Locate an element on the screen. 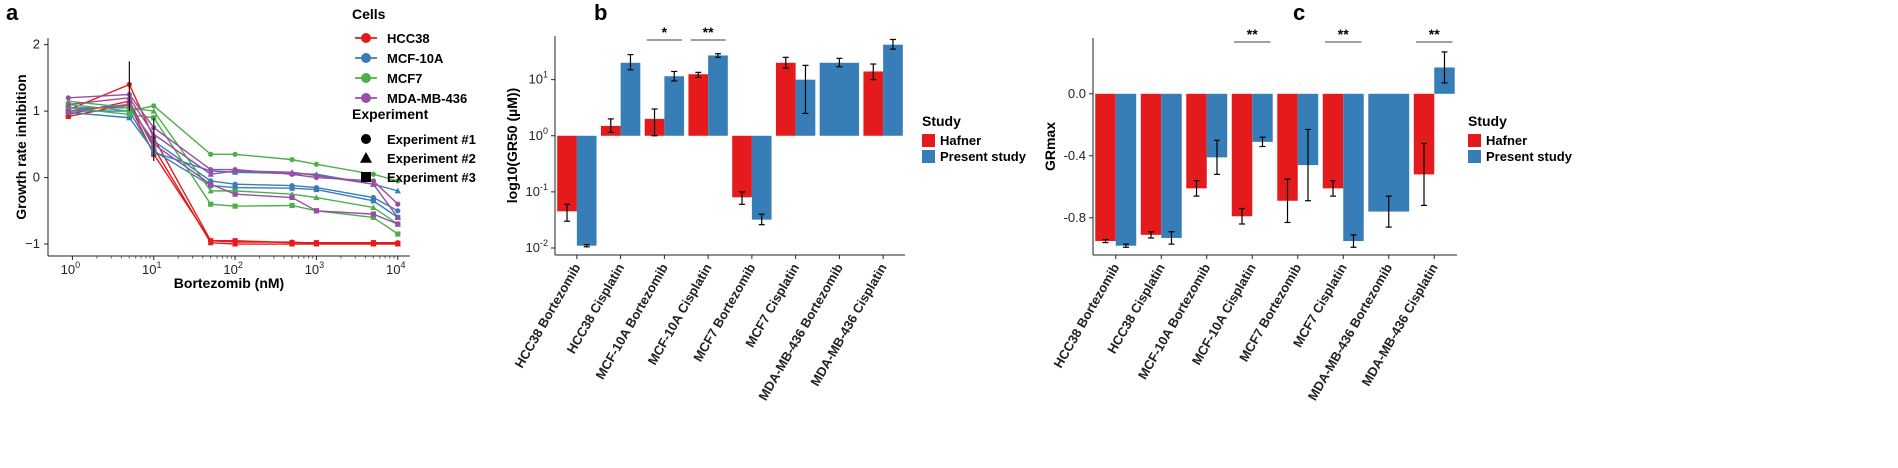 This screenshot has height=468, width=1898. legend-label-HCC38: HCC38 is located at coordinates (408, 38).